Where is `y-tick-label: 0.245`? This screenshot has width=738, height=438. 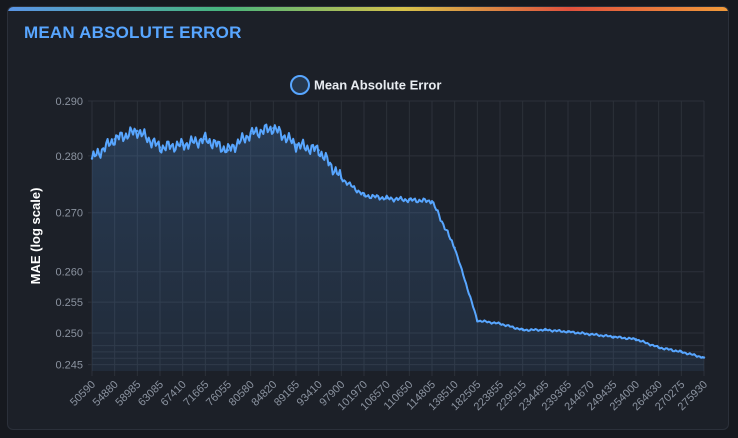 y-tick-label: 0.245 is located at coordinates (69, 366).